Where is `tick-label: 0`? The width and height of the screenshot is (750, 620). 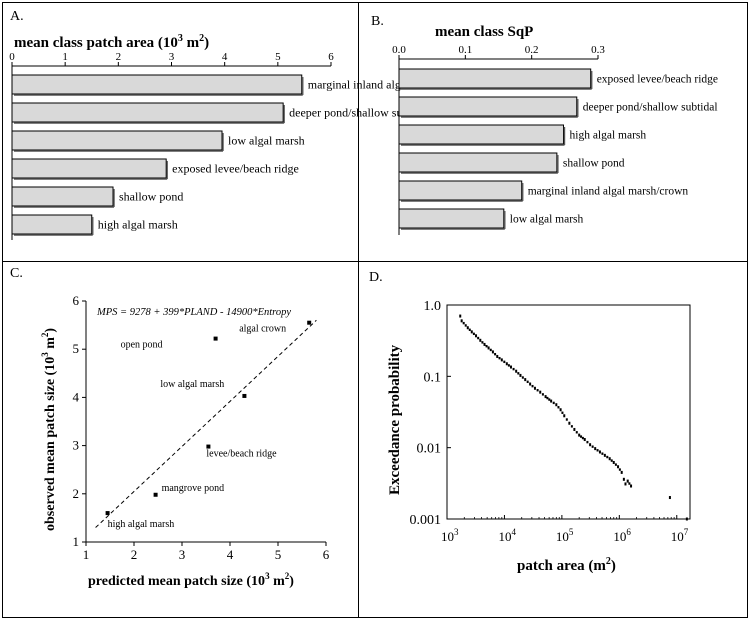 tick-label: 0 is located at coordinates (12, 57).